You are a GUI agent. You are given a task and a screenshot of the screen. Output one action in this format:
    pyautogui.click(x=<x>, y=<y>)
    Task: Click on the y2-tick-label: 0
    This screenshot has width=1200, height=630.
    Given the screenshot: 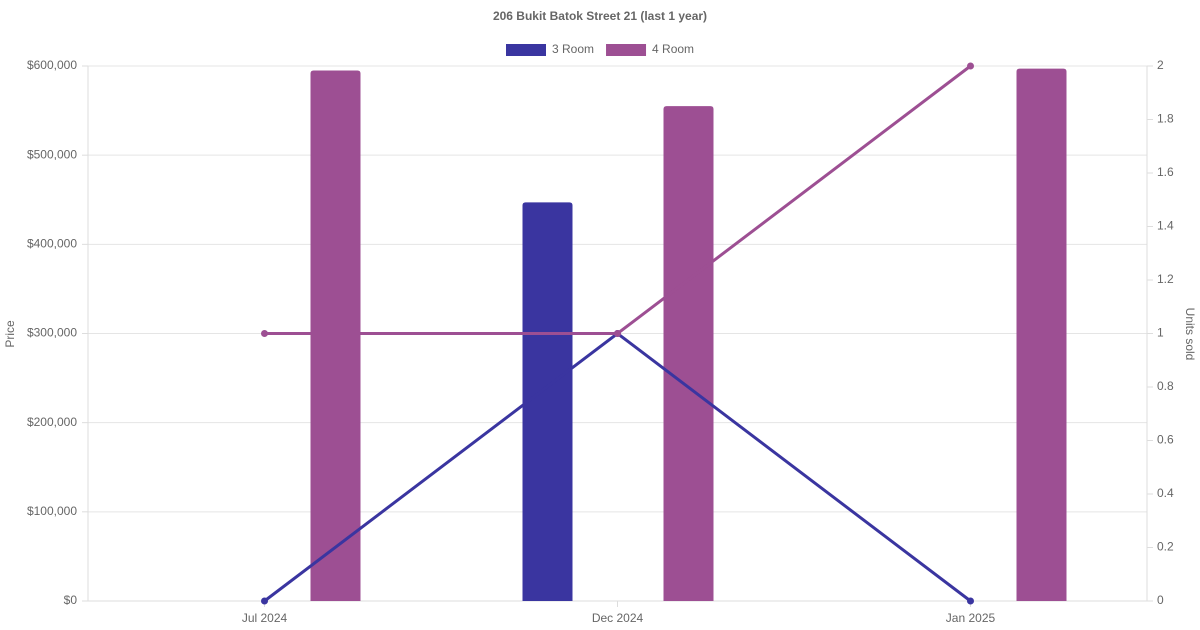 What is the action you would take?
    pyautogui.click(x=1160, y=600)
    